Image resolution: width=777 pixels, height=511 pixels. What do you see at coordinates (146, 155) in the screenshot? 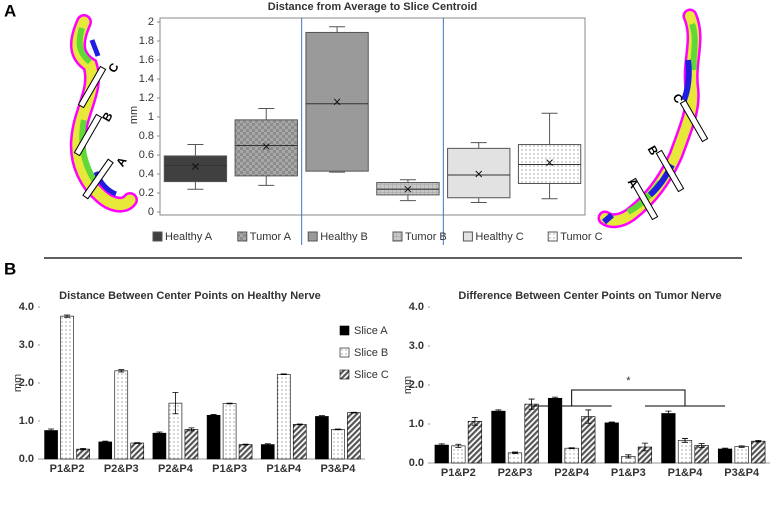
I see `y-tick-label: 0.6` at bounding box center [146, 155].